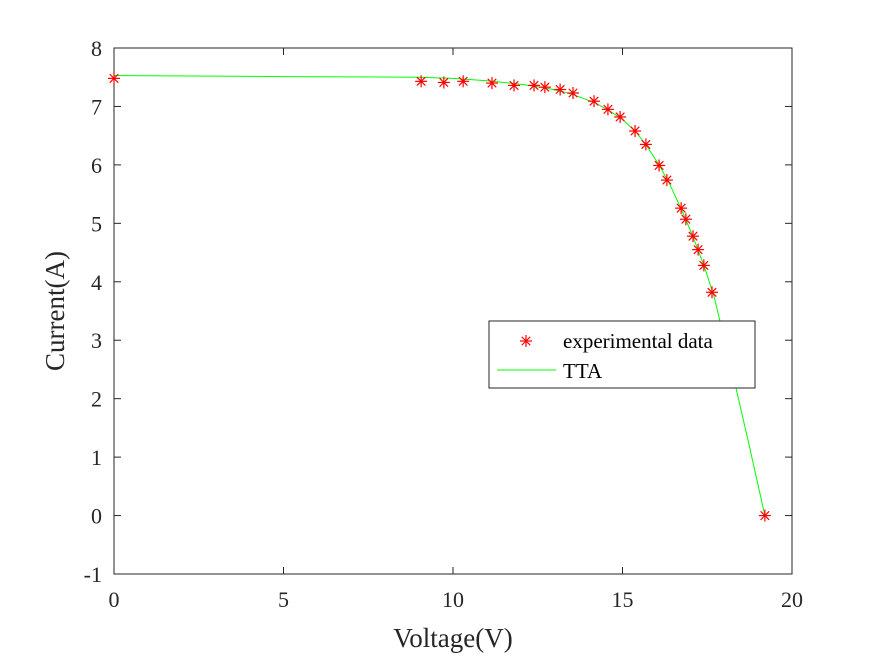  I want to click on y-tick-label: -1, so click(93, 574).